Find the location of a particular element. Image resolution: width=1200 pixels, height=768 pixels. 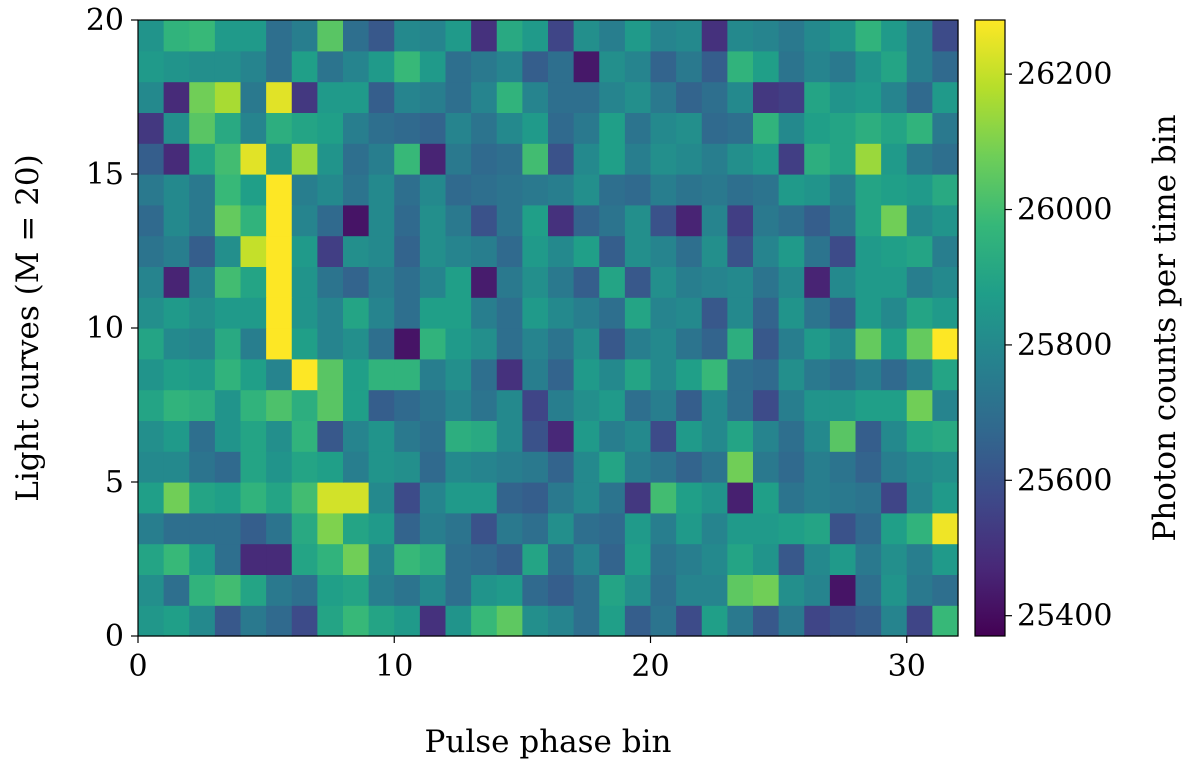

colorbar-ticks: 25400 25600 25800 26000 26200 is located at coordinates (1058, 345).